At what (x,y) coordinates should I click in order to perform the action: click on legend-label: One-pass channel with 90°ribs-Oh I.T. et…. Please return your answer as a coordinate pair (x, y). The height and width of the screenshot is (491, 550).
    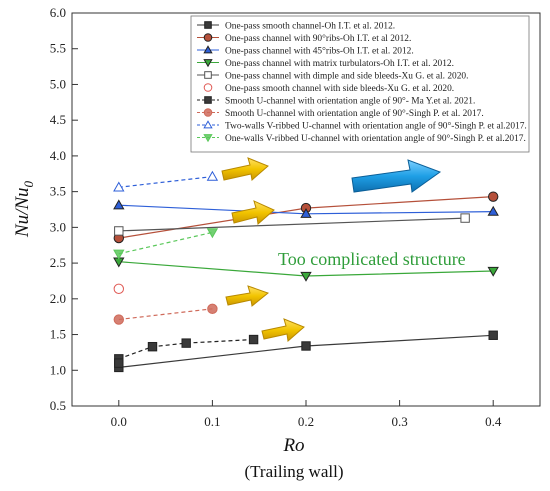
    Looking at the image, I should click on (318, 38).